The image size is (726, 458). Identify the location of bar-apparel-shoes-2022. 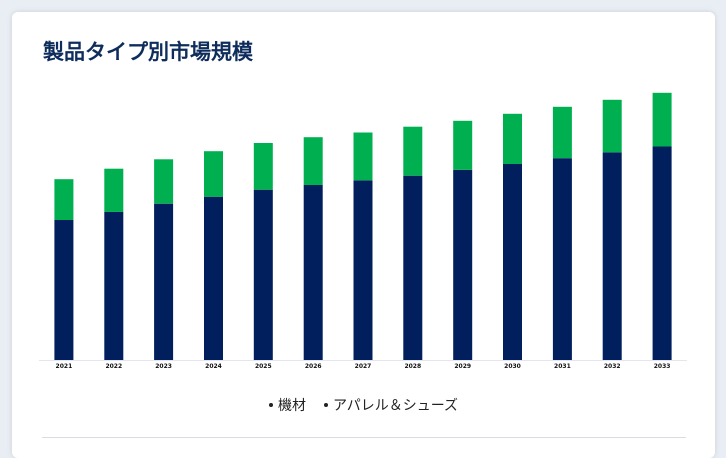
(114, 190).